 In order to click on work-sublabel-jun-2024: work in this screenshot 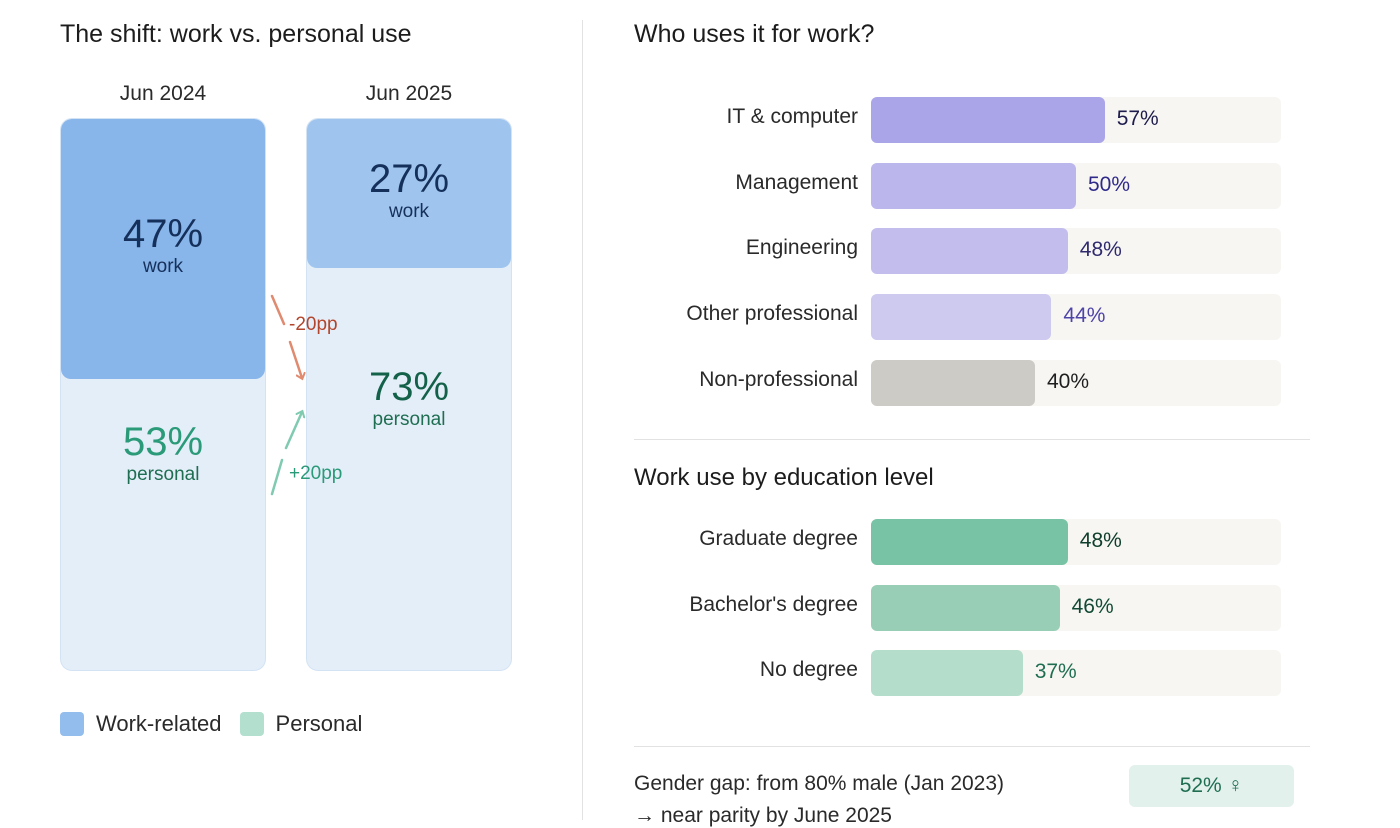, I will do `click(163, 266)`.